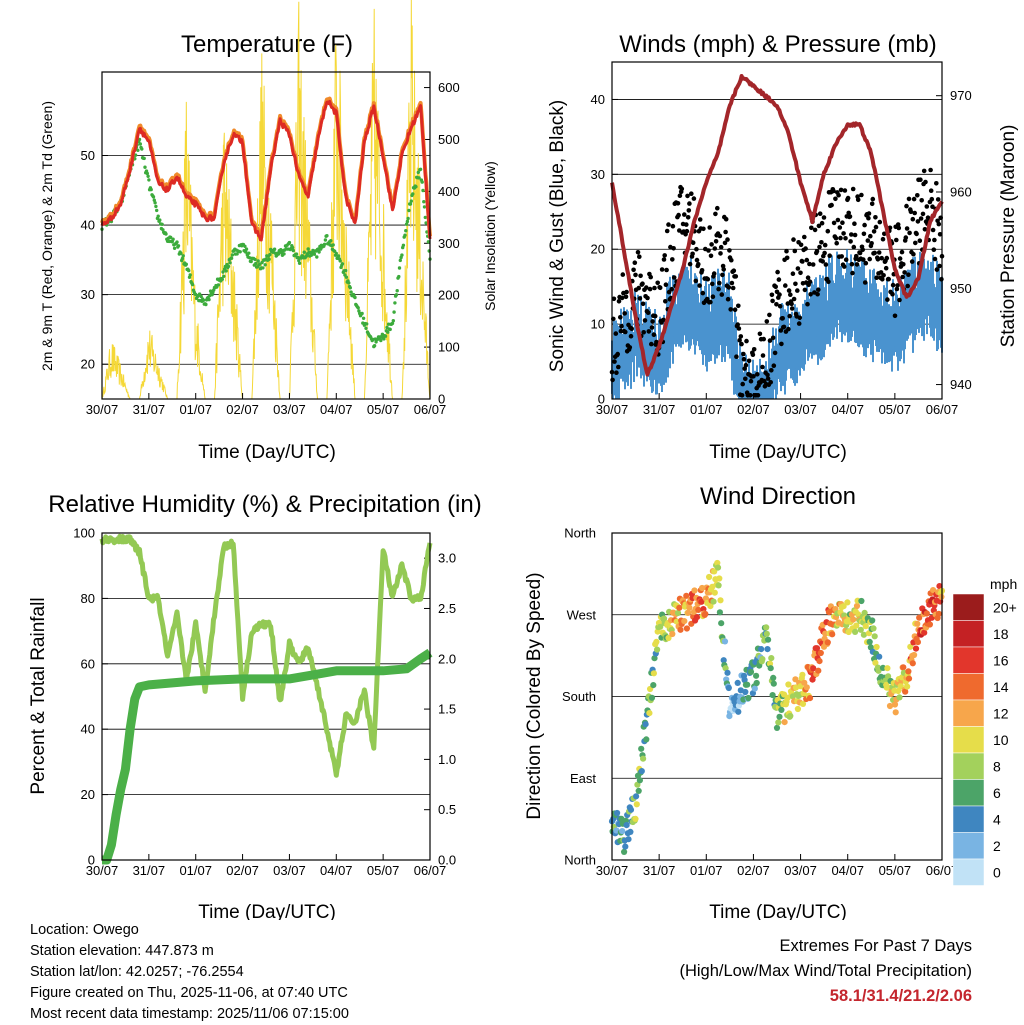  I want to click on humidity-ytick-label: 40, so click(88, 729).